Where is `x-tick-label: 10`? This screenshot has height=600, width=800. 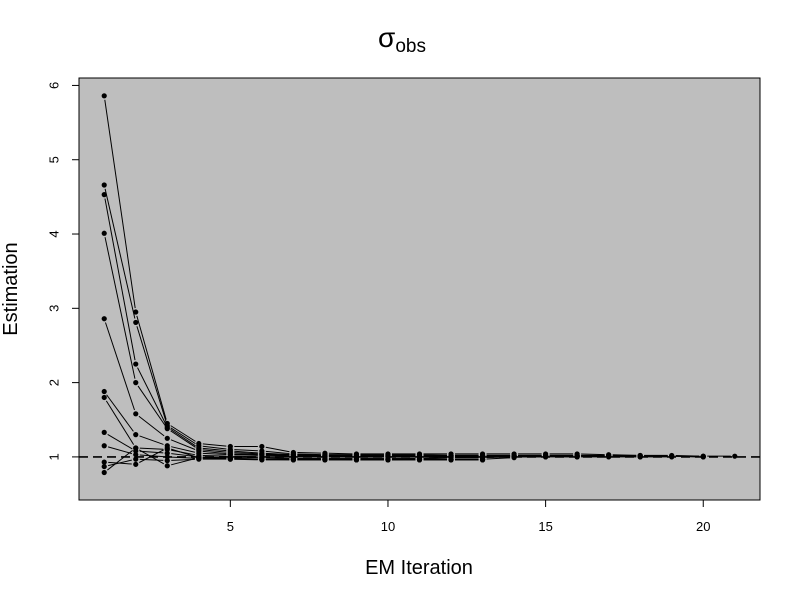 x-tick-label: 10 is located at coordinates (388, 526).